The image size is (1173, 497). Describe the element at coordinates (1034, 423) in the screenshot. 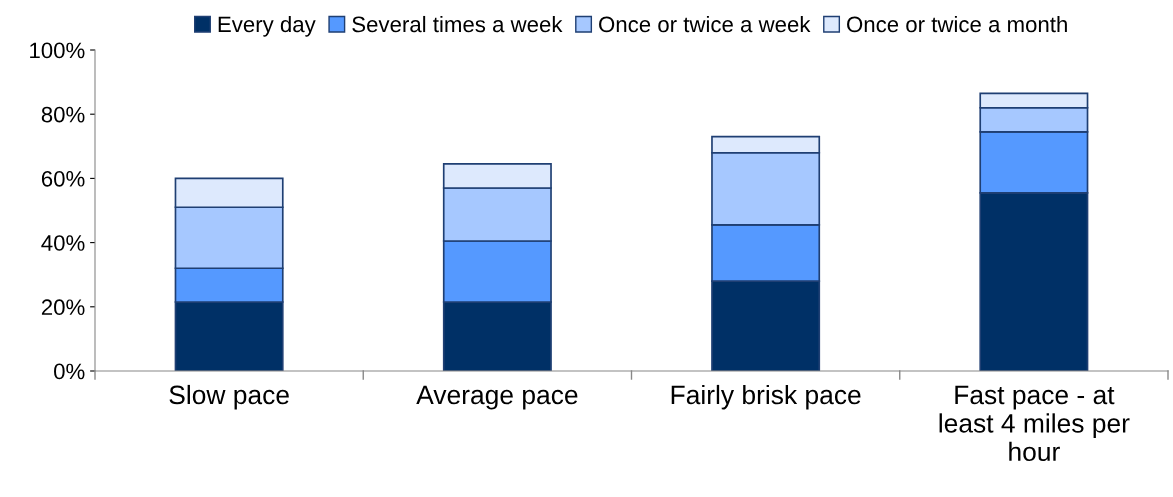

I see `x-tick-label: Fast pace - at least 4 miles per hour` at that location.